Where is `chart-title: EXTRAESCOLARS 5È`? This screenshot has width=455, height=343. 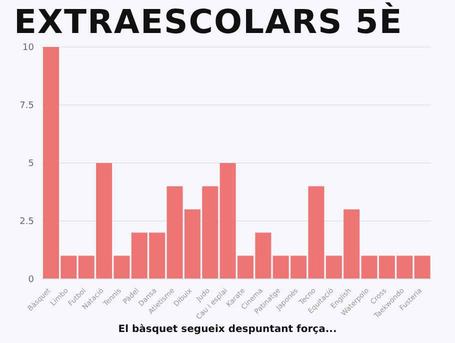
chart-title: EXTRAESCOLARS 5È is located at coordinates (208, 21).